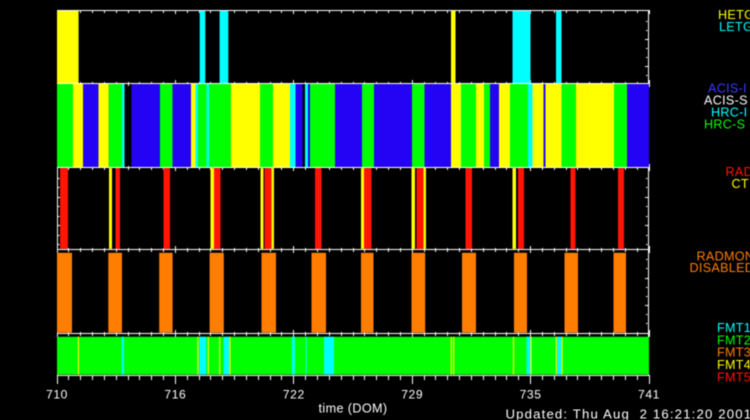 Image resolution: width=750 pixels, height=420 pixels. Describe the element at coordinates (734, 15) in the screenshot. I see `svg-text: HETG` at that location.